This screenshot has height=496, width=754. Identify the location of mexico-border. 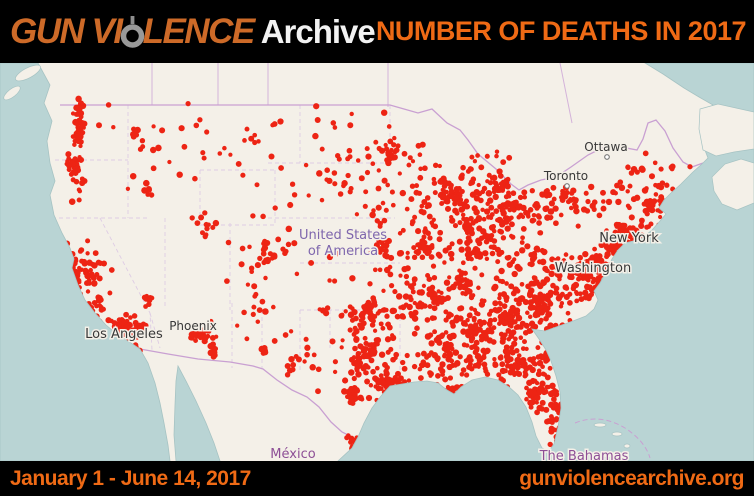
(246, 393).